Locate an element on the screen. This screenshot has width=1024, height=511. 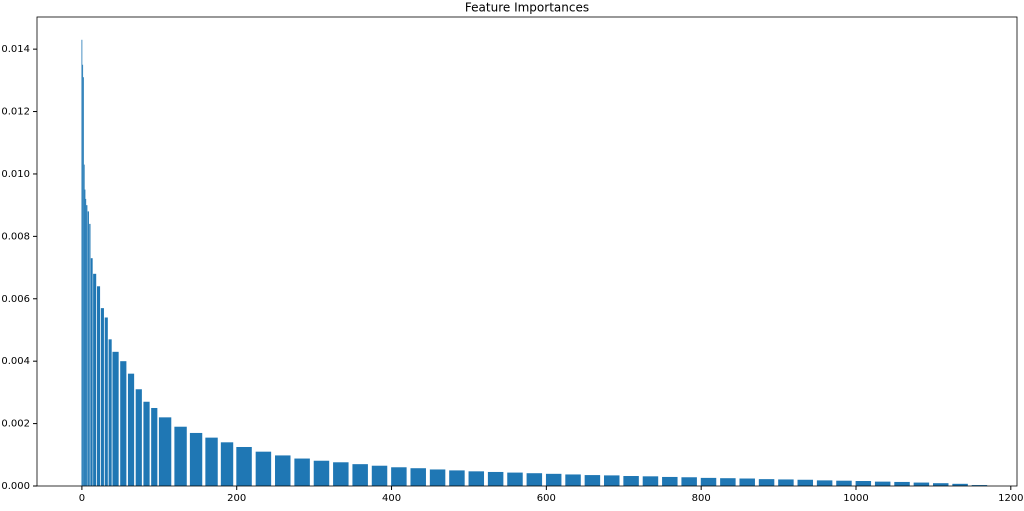
x-tick-label: 200 is located at coordinates (236, 498).